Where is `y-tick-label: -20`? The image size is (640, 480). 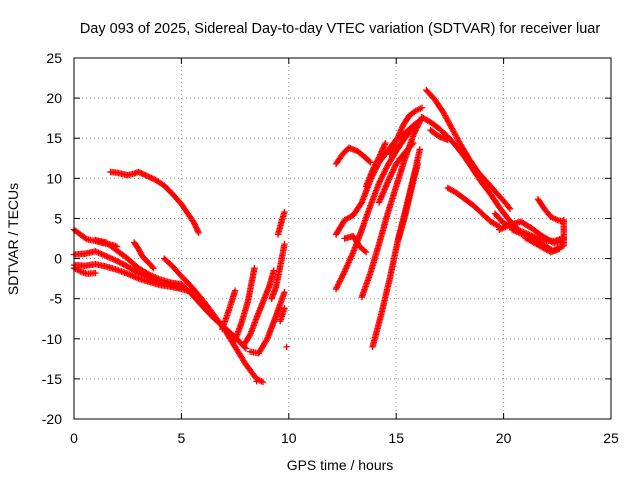 y-tick-label: -20 is located at coordinates (52, 419).